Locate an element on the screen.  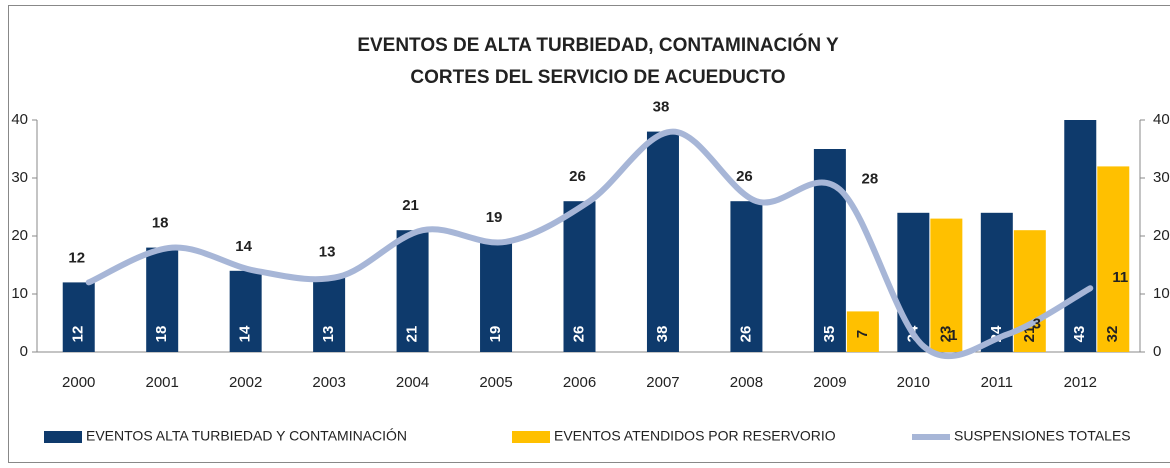
bar-value-label: 14 is located at coordinates (245, 333).